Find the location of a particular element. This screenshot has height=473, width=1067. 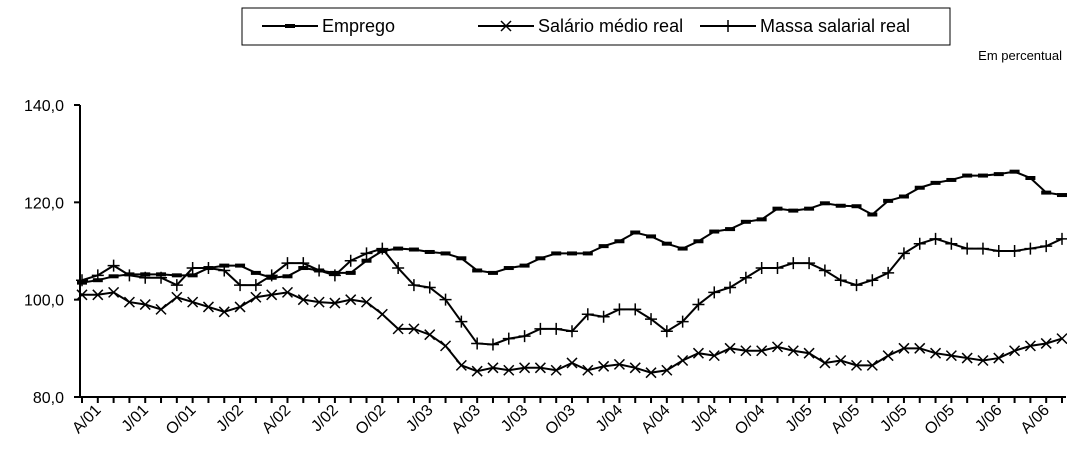

x-tick-label: O/05 is located at coordinates (940, 420).